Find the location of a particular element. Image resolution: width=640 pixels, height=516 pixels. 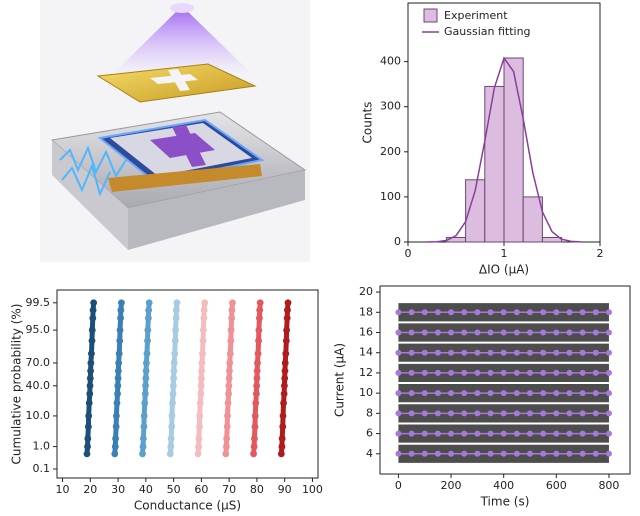

x-tick-label: 2 is located at coordinates (600, 253).